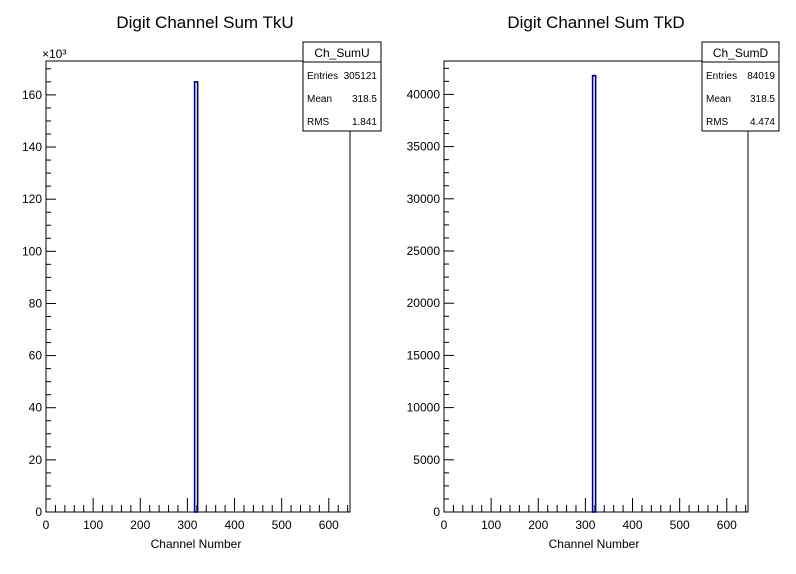 The height and width of the screenshot is (574, 796). I want to click on y-tick-label: 35000, so click(424, 147).